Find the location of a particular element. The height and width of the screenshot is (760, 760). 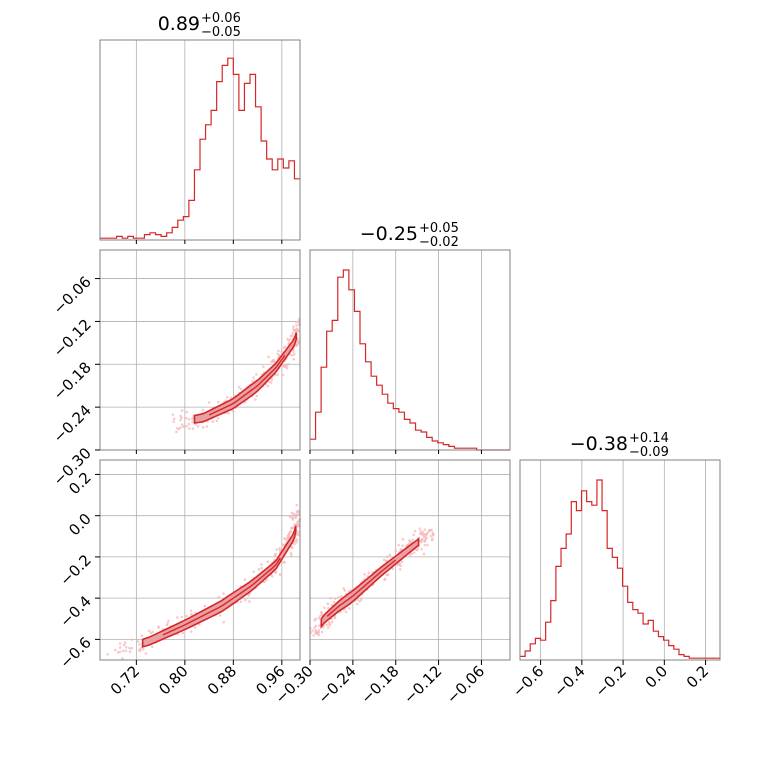

scatter-0-2-contour-inner is located at coordinates (221, 596).